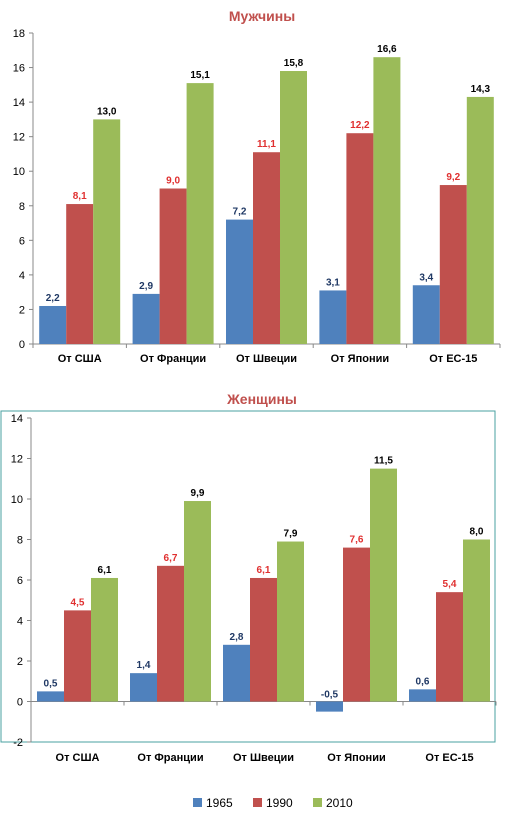  What do you see at coordinates (240, 212) in the screenshot?
I see `data-label: 7,2` at bounding box center [240, 212].